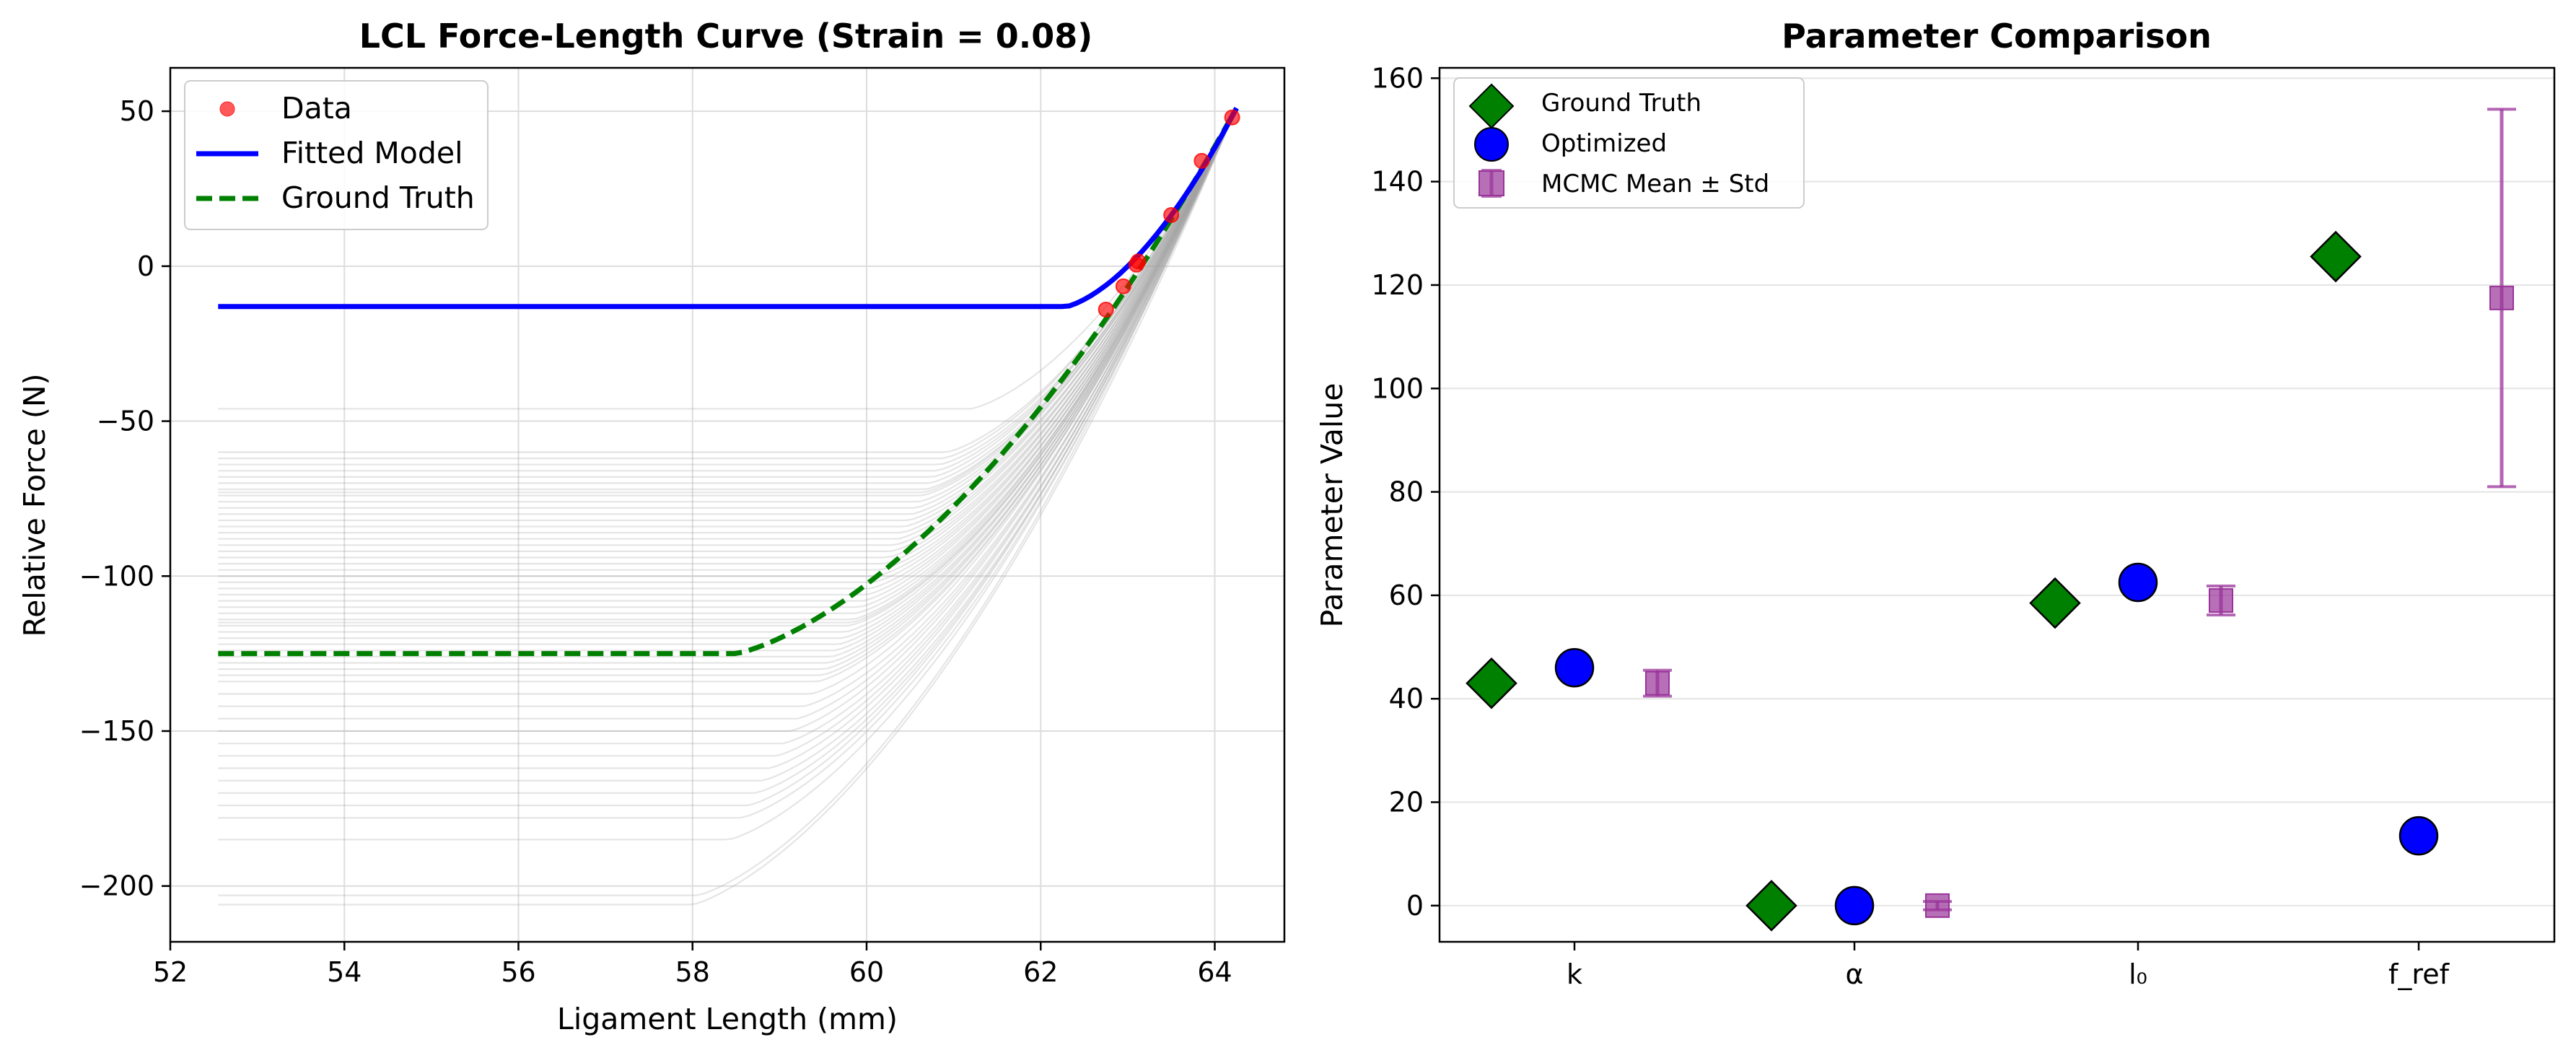  Describe the element at coordinates (1397, 182) in the screenshot. I see `y-tick-label: 140` at that location.